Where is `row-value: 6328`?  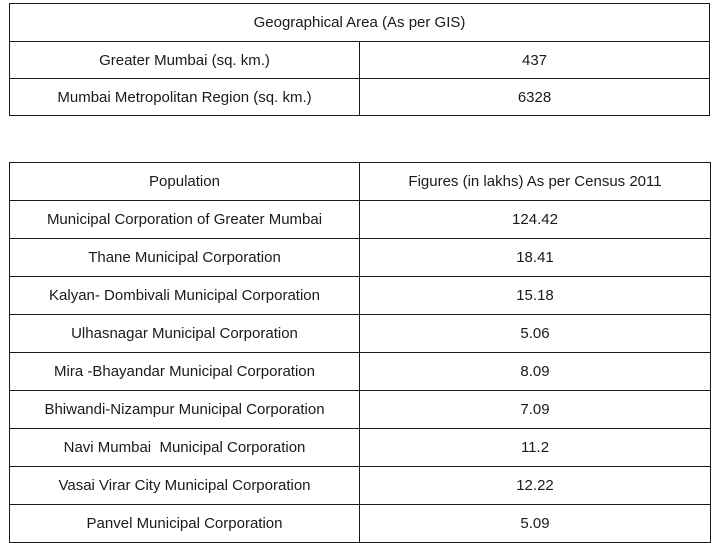 row-value: 6328 is located at coordinates (534, 97).